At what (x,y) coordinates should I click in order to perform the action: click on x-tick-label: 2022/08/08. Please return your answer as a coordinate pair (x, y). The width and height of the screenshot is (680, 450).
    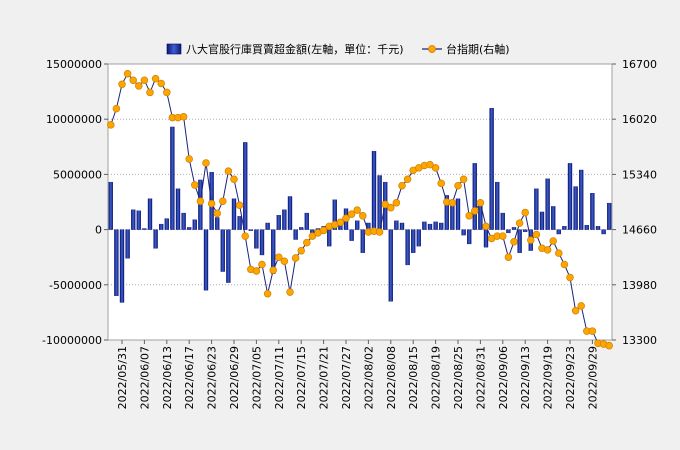
    Looking at the image, I should click on (391, 377).